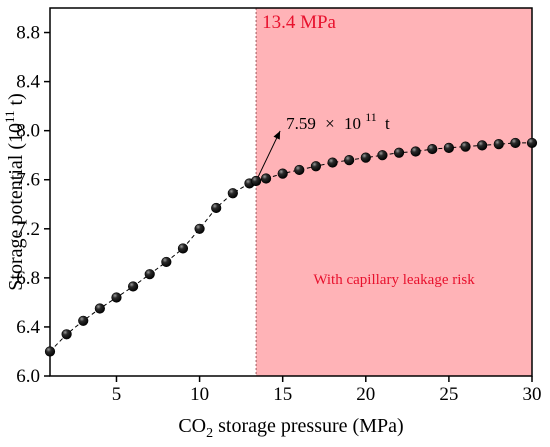  Describe the element at coordinates (33, 205) in the screenshot. I see `y-axis: 6.0 6.4 6.8 7.2 7.6 8.0 8.4 8.8` at that location.